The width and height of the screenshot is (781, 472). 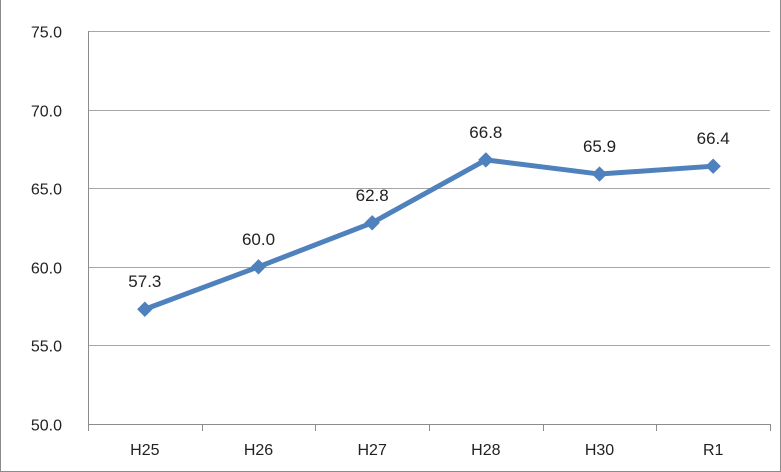 I want to click on data-label: 62.8, so click(x=372, y=195).